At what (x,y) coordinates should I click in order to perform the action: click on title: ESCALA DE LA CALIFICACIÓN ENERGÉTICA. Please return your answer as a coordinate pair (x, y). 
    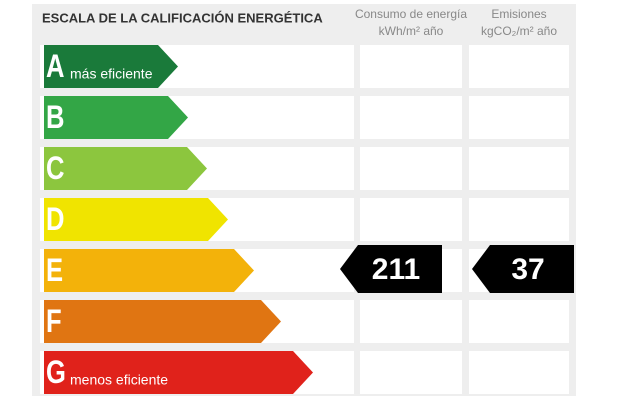
    Looking at the image, I should click on (182, 17).